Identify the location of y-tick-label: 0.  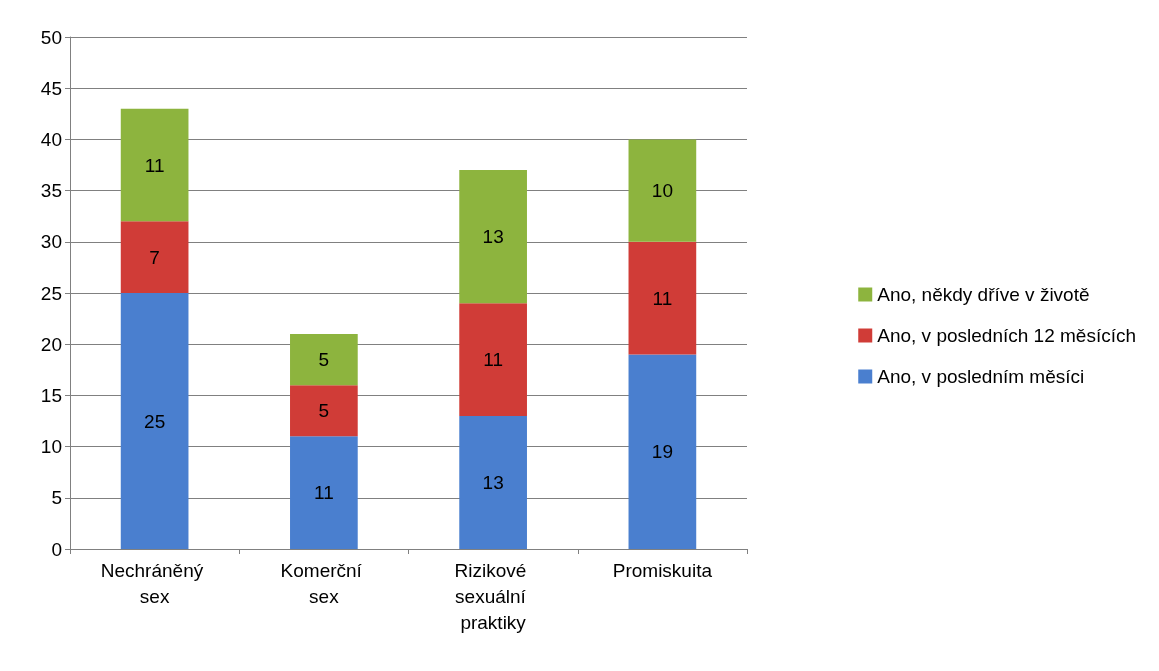
(56, 549).